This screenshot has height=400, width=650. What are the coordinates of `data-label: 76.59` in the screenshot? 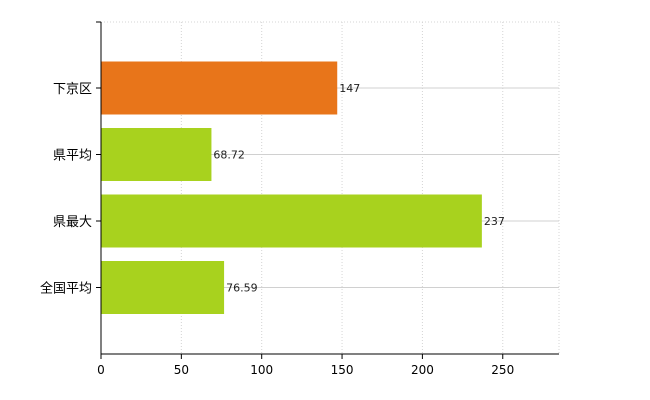 It's located at (242, 288).